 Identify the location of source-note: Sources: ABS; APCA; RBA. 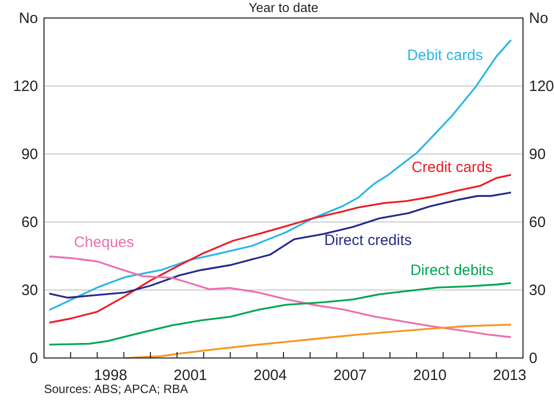
(116, 389).